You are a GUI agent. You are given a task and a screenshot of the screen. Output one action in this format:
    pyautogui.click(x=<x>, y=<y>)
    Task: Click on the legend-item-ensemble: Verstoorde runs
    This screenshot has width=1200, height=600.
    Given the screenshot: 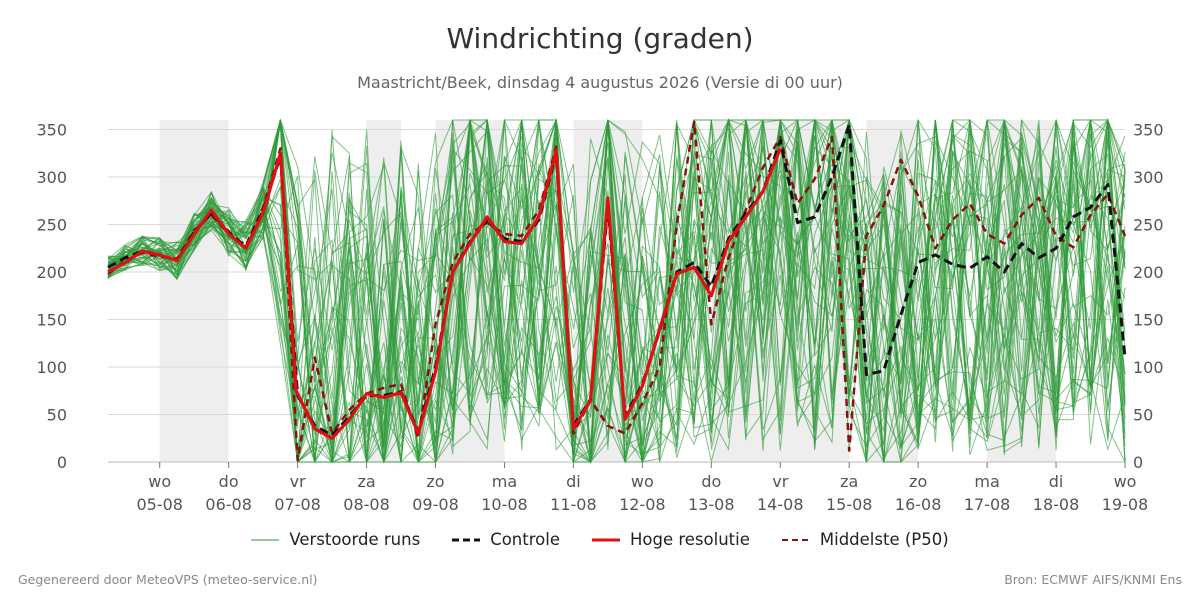 What is the action you would take?
    pyautogui.click(x=335, y=539)
    